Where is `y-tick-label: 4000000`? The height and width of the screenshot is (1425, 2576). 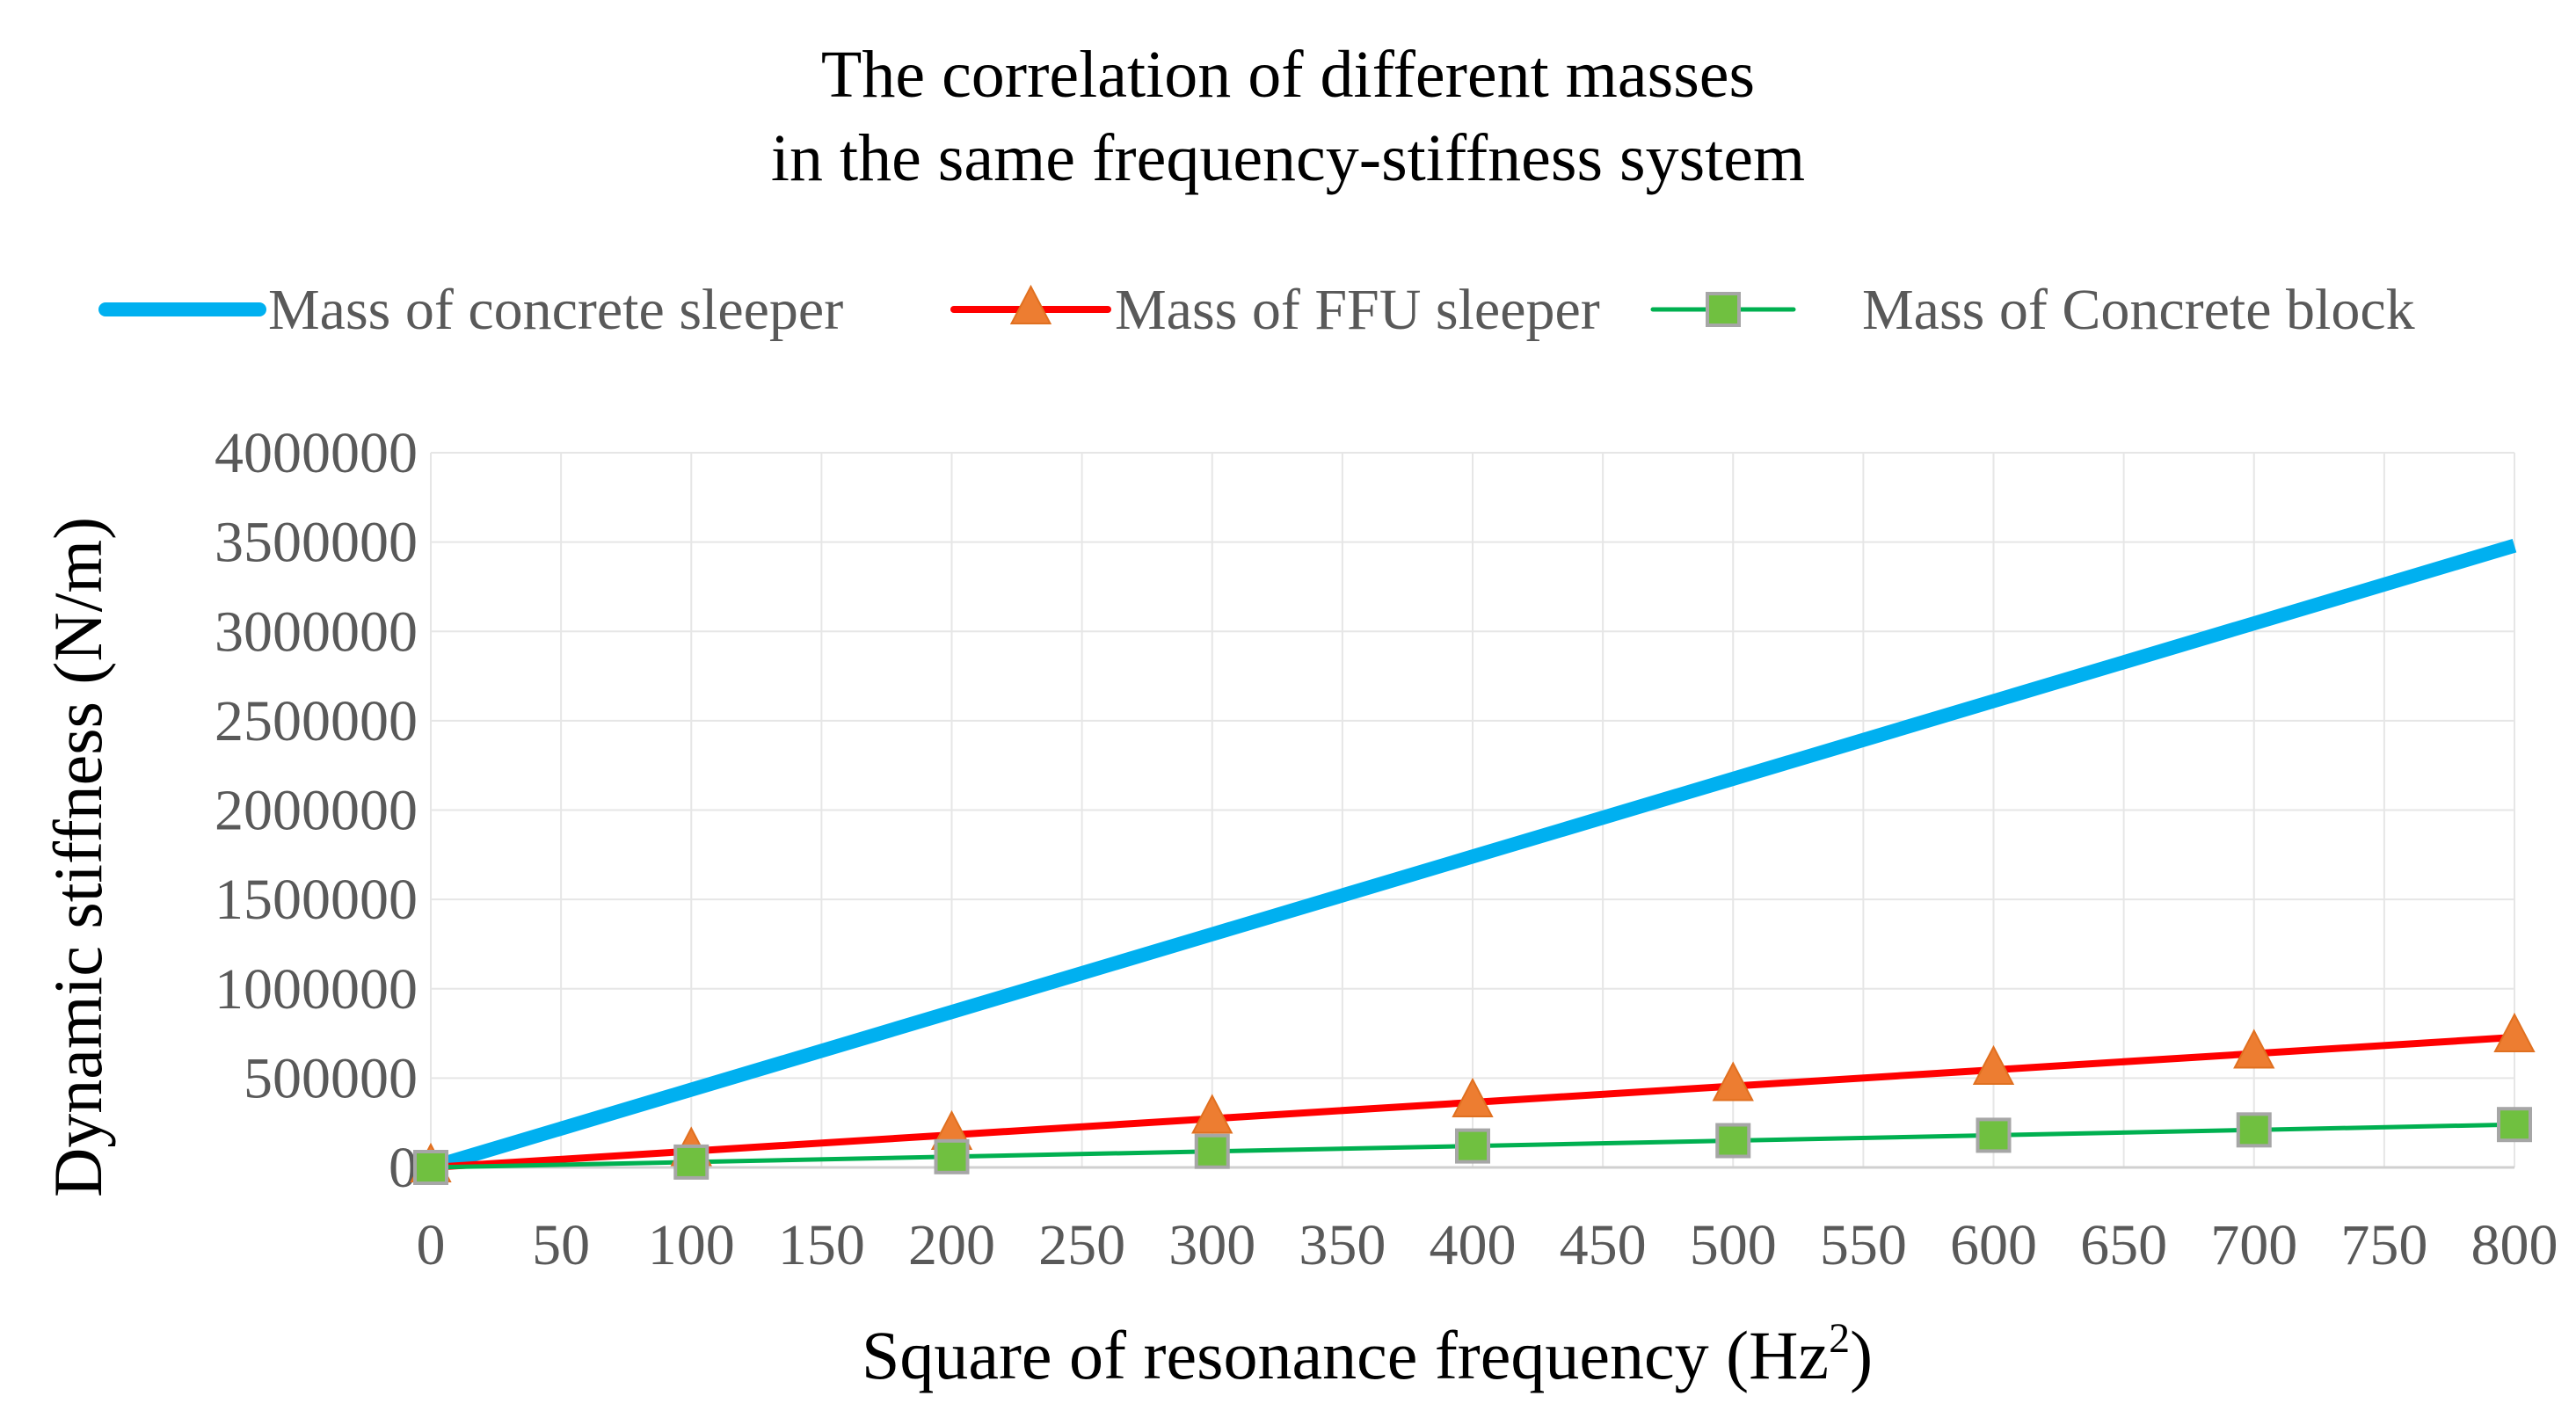 y-tick-label: 4000000 is located at coordinates (316, 453).